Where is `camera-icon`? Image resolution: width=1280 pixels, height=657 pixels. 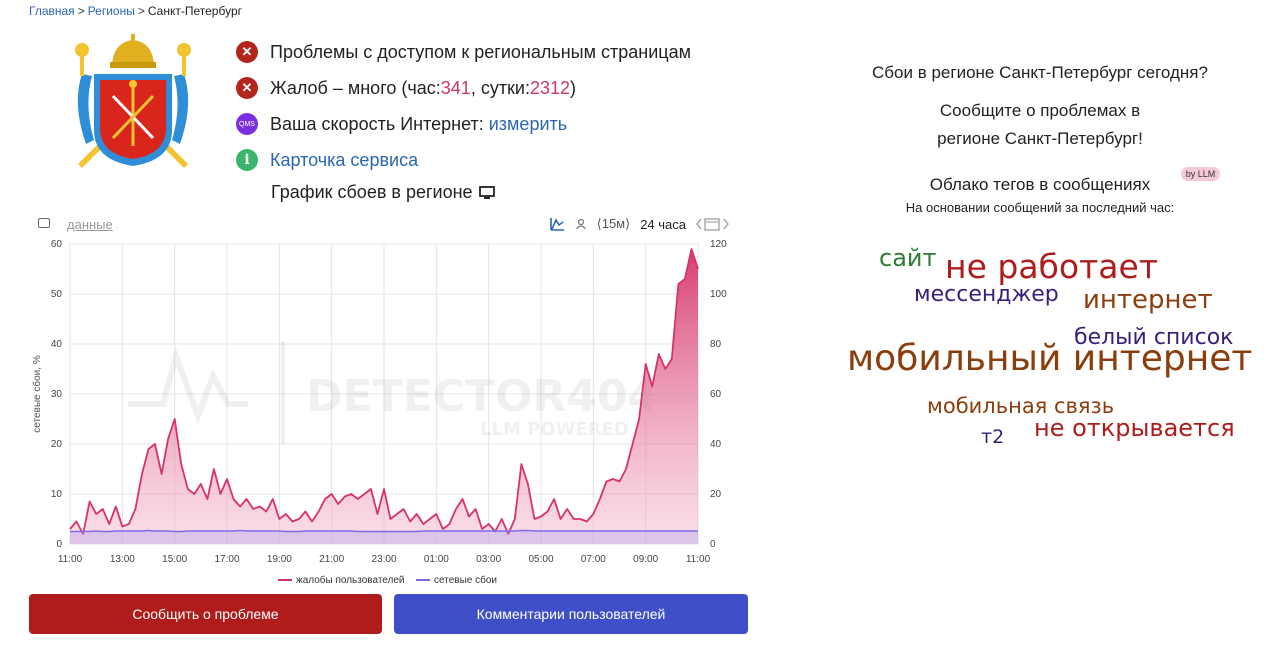 camera-icon is located at coordinates (44, 223).